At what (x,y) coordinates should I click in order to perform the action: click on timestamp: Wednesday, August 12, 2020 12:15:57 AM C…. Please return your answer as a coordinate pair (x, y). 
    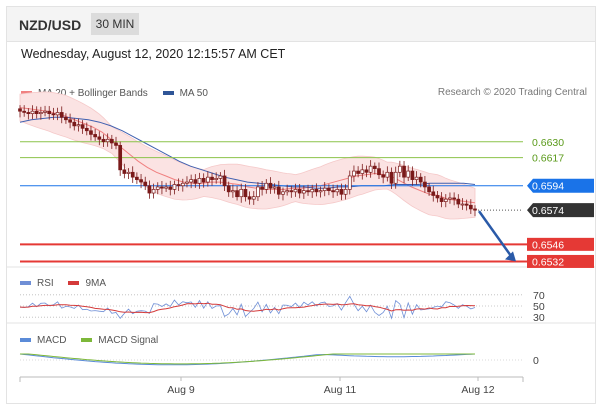
    Looking at the image, I should click on (153, 54).